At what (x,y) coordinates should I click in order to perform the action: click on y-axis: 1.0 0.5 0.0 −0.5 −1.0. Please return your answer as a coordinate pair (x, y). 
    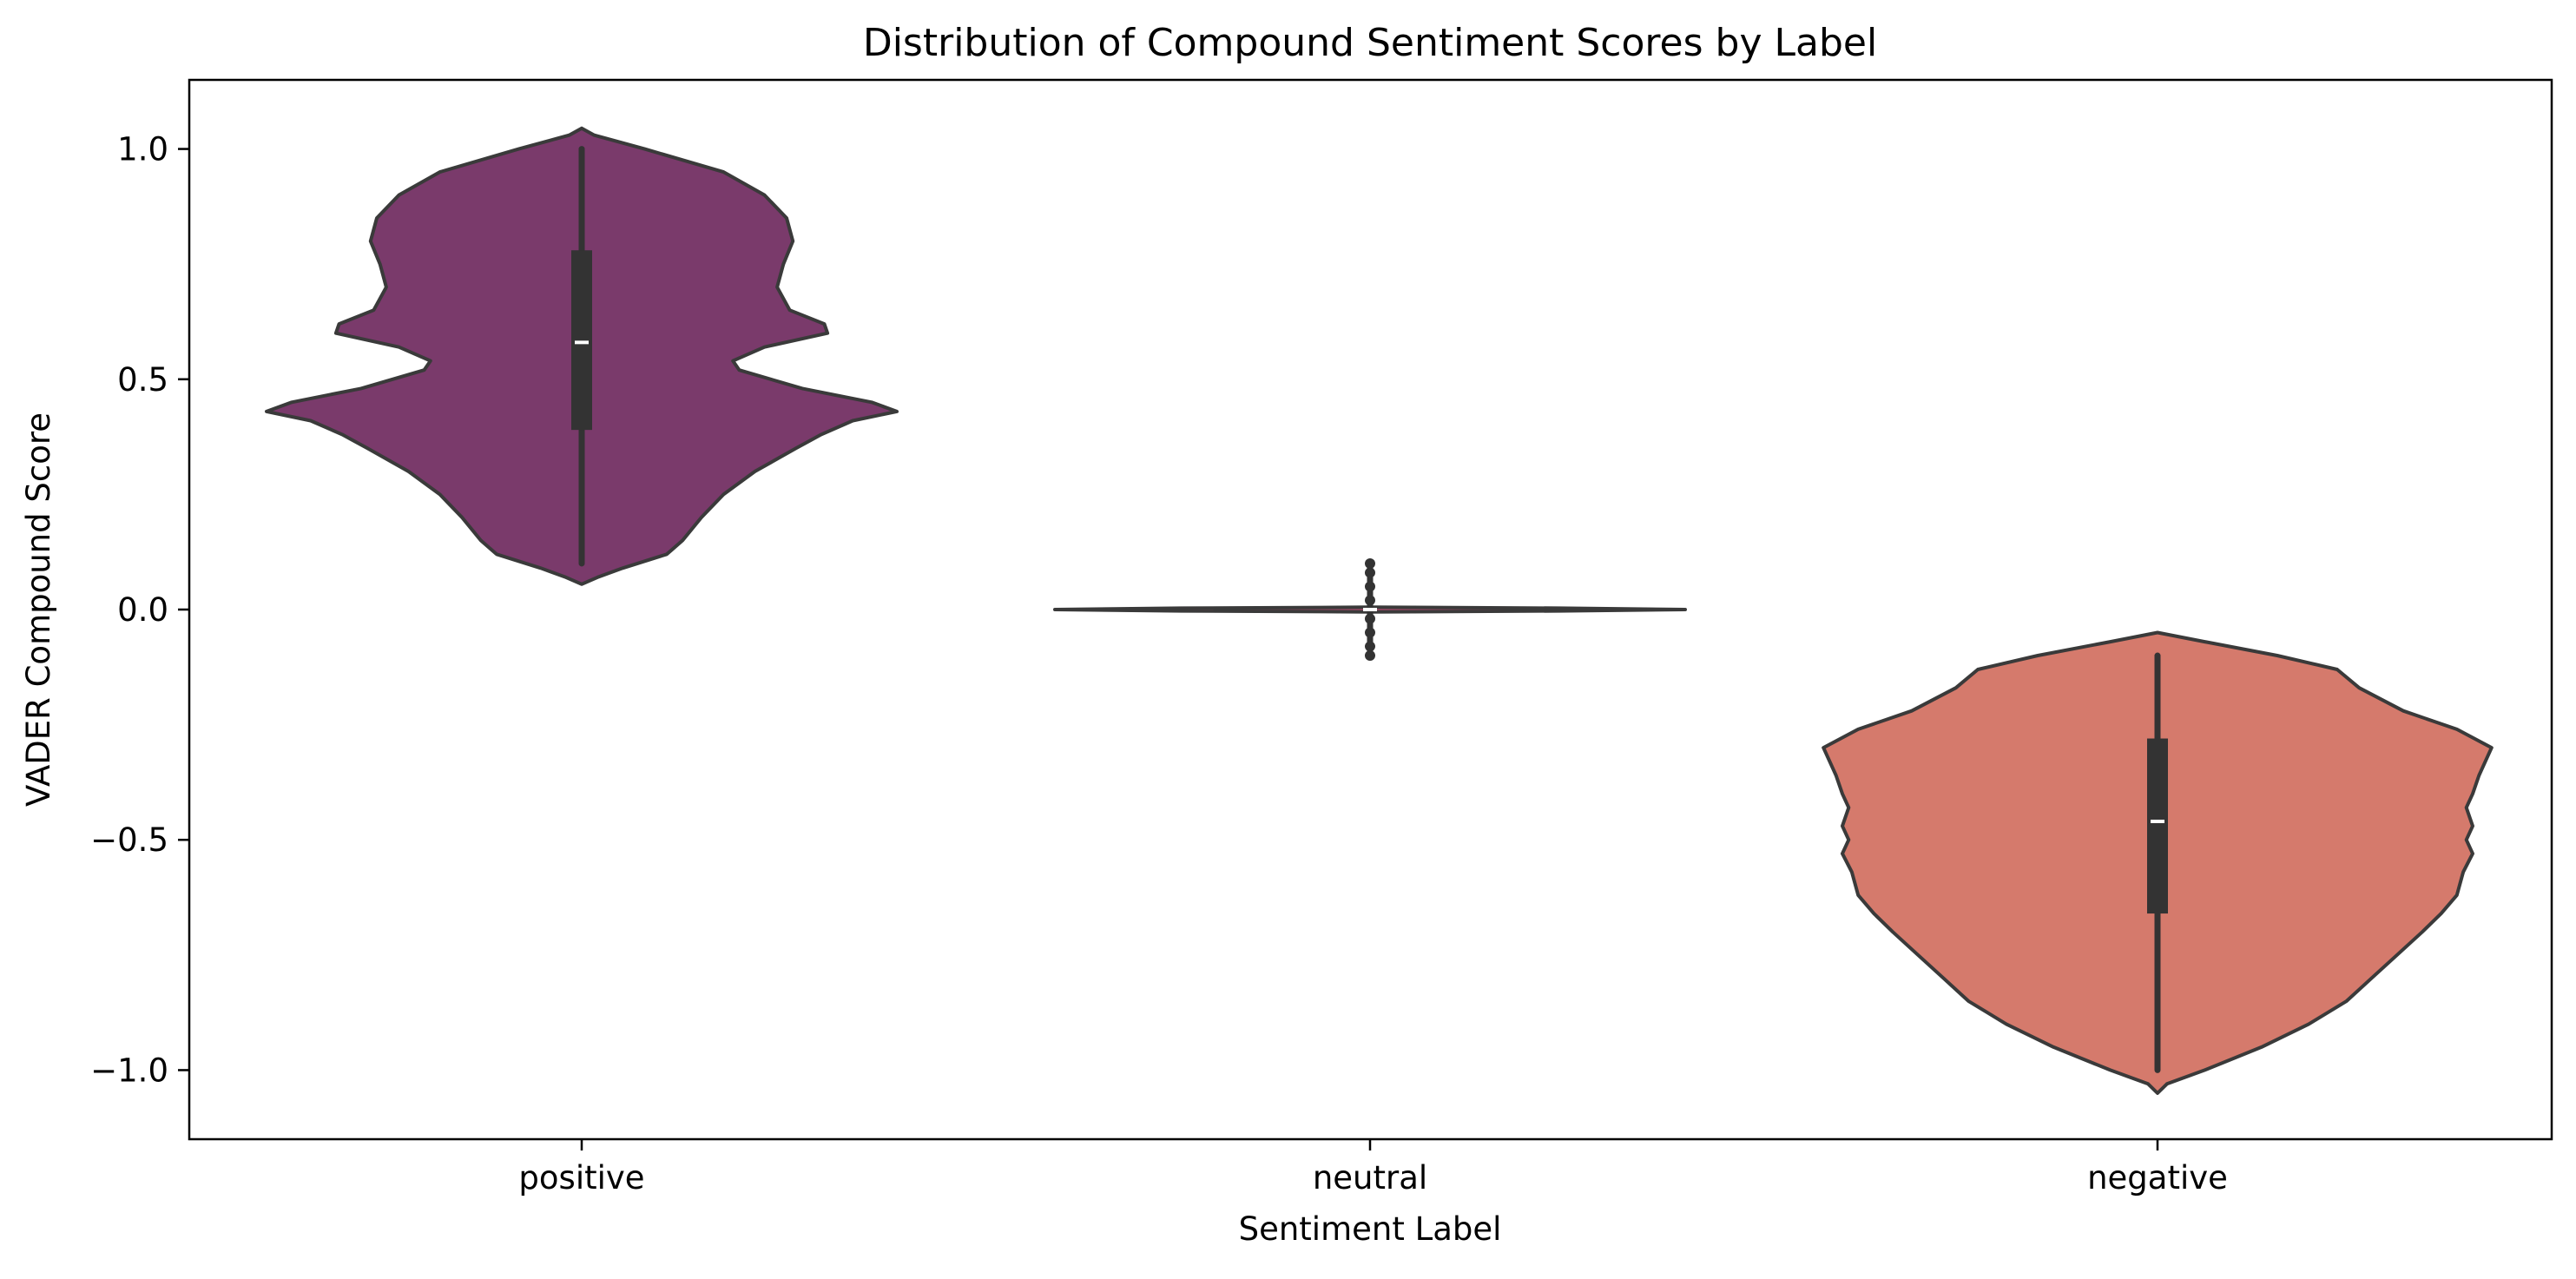
    Looking at the image, I should click on (139, 610).